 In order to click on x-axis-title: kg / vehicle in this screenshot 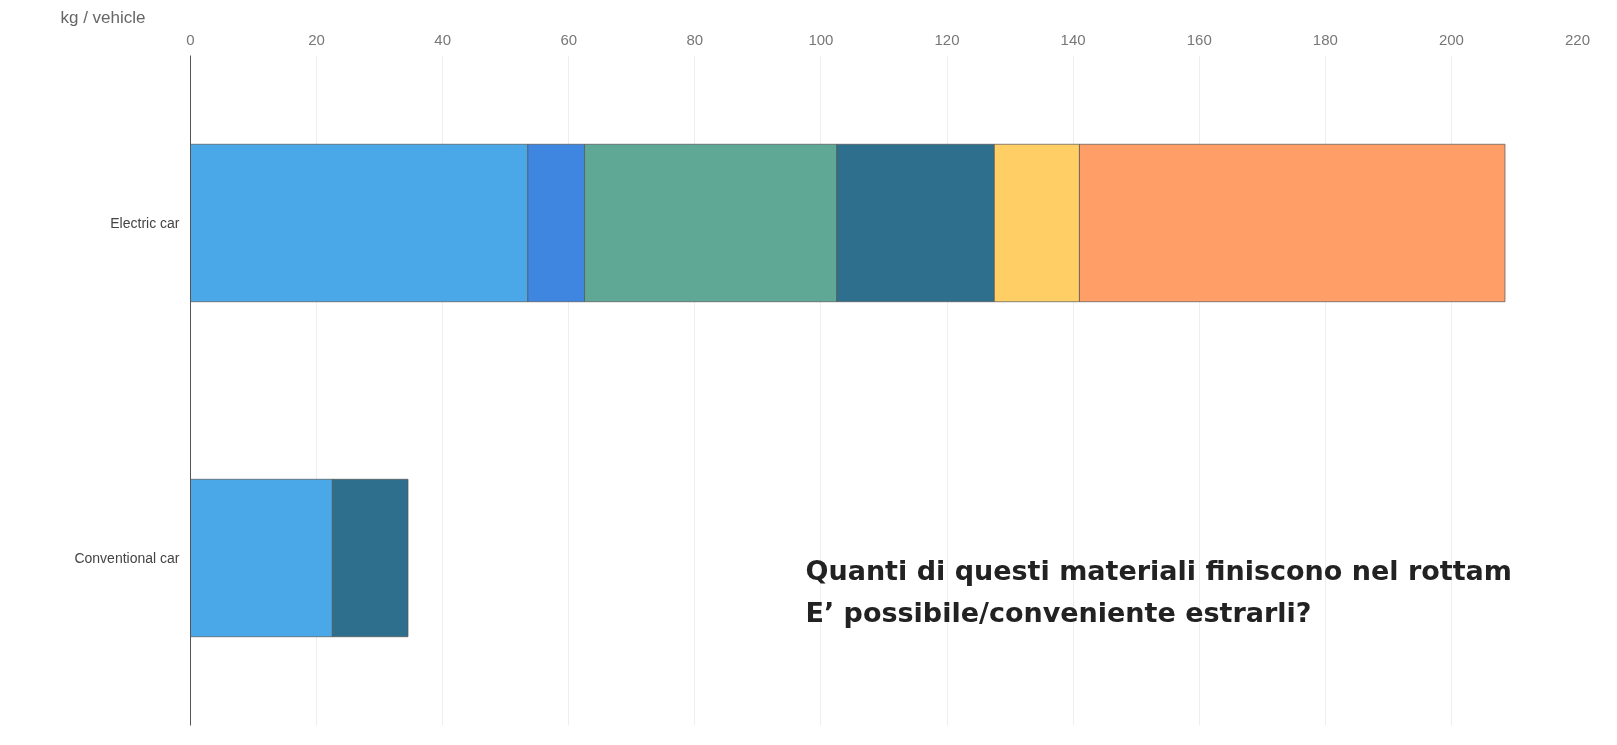, I will do `click(103, 17)`.